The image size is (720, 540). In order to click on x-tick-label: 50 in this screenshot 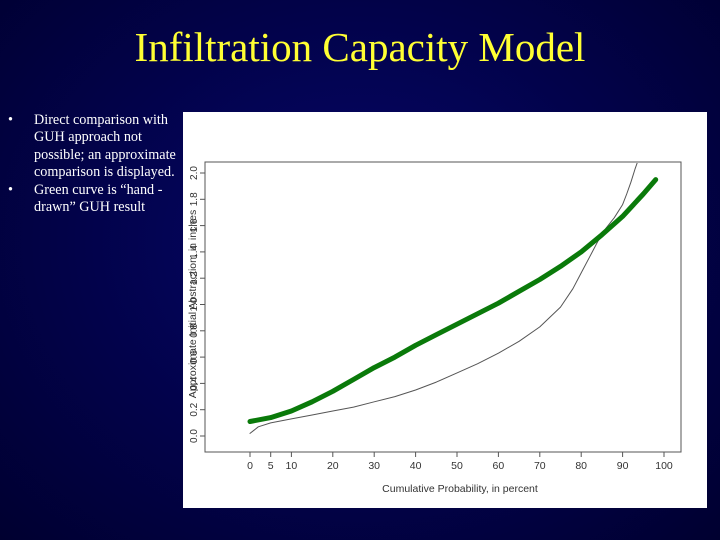, I will do `click(457, 466)`.